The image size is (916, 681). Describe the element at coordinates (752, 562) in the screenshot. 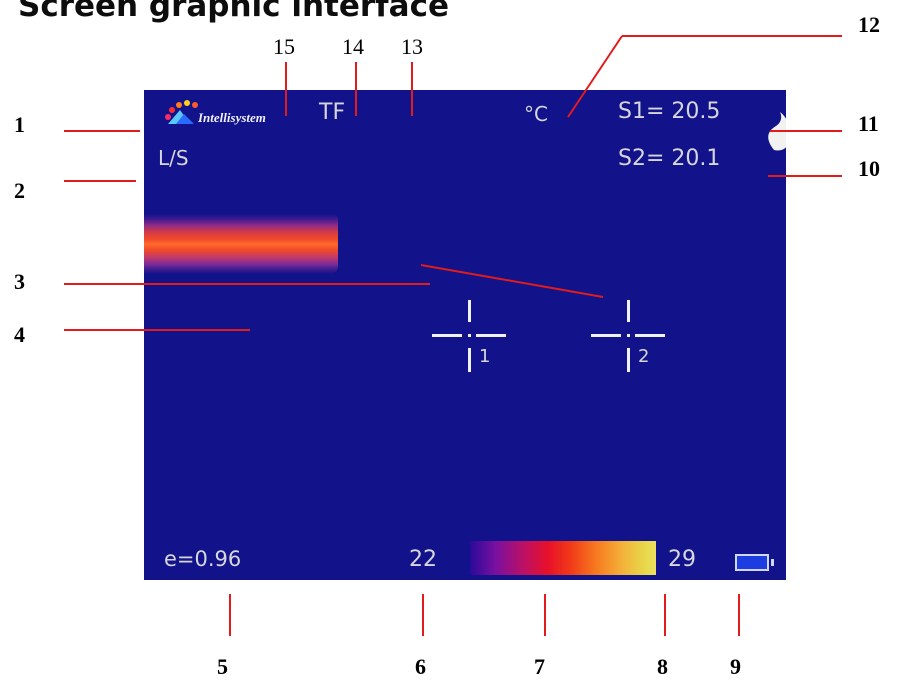

I see `battery-icon` at that location.